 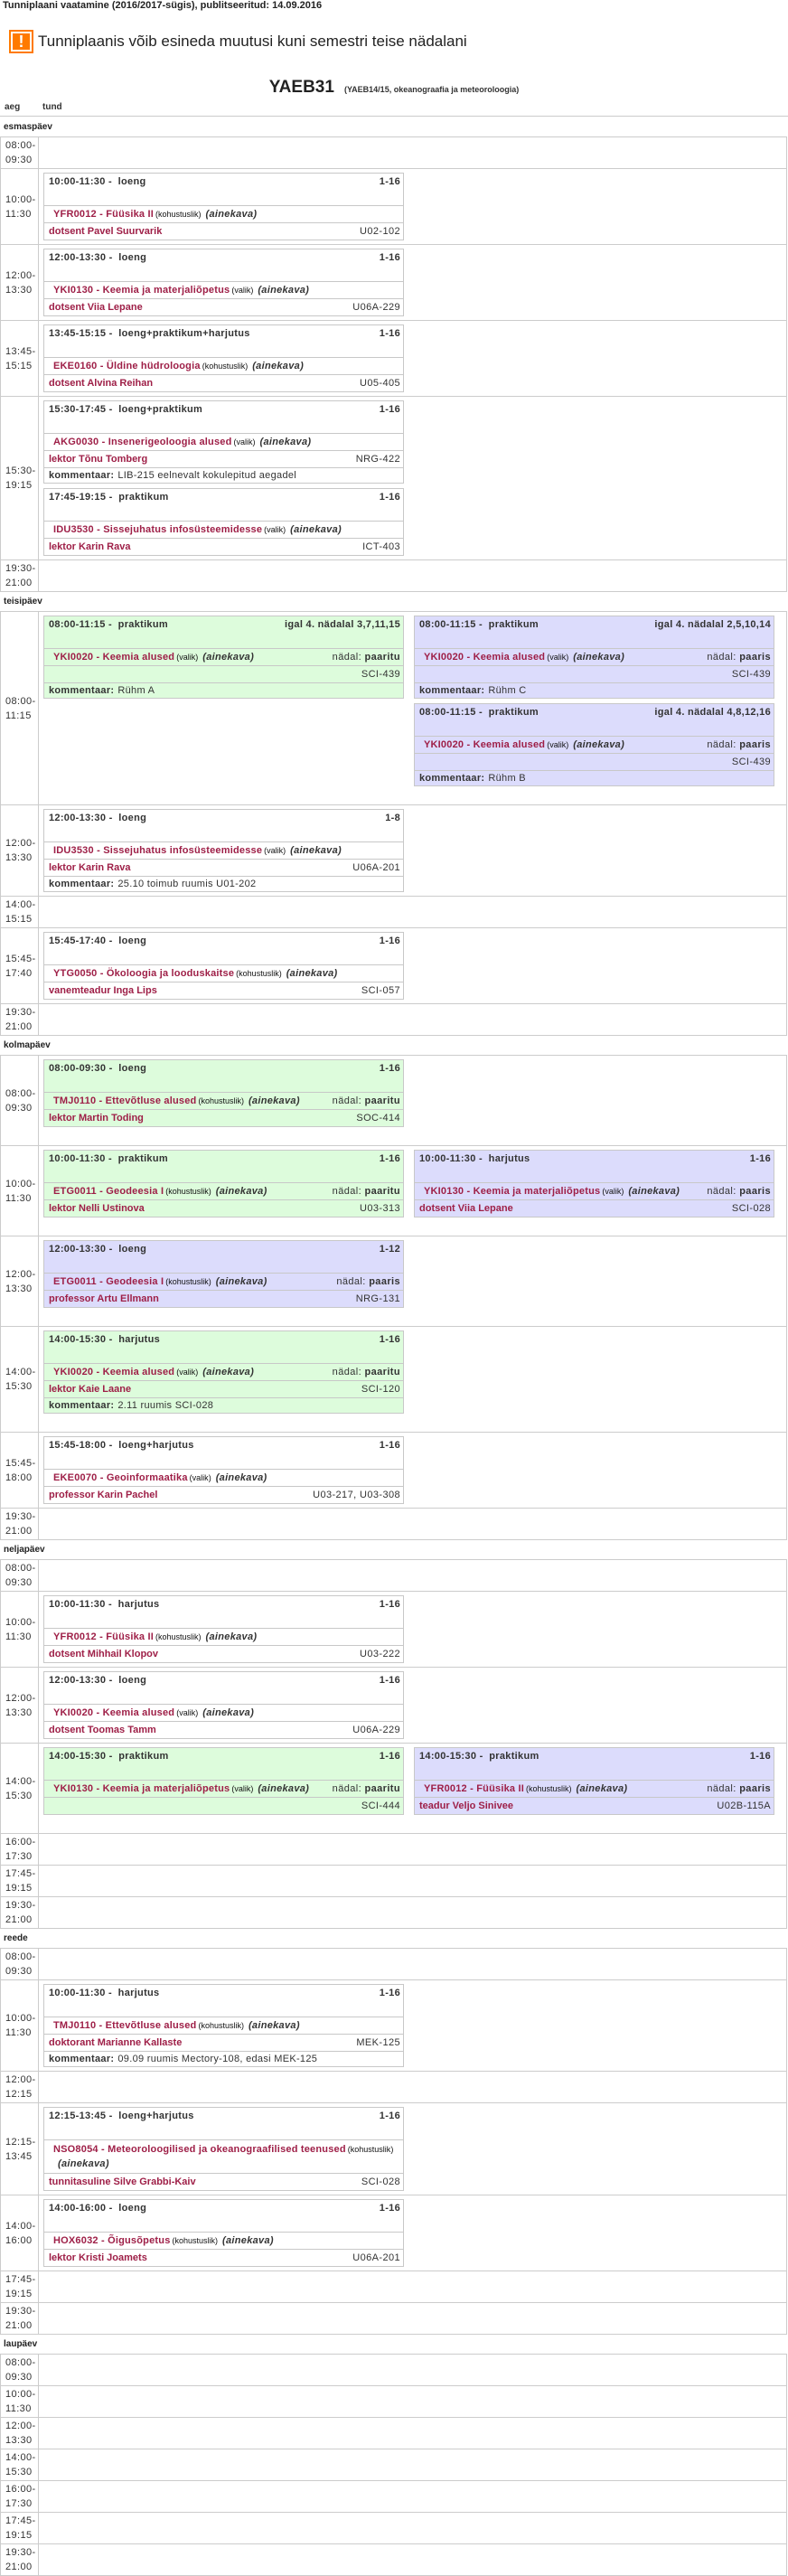 What do you see at coordinates (20, 478) in the screenshot?
I see `slot-time: 15:30-19:15` at bounding box center [20, 478].